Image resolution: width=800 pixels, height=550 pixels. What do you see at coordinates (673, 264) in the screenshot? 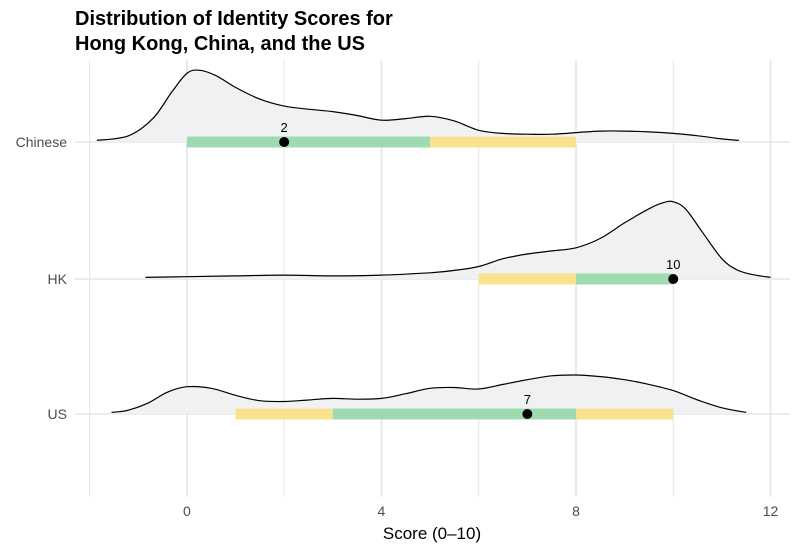
I see `median-label-hk: 10` at bounding box center [673, 264].